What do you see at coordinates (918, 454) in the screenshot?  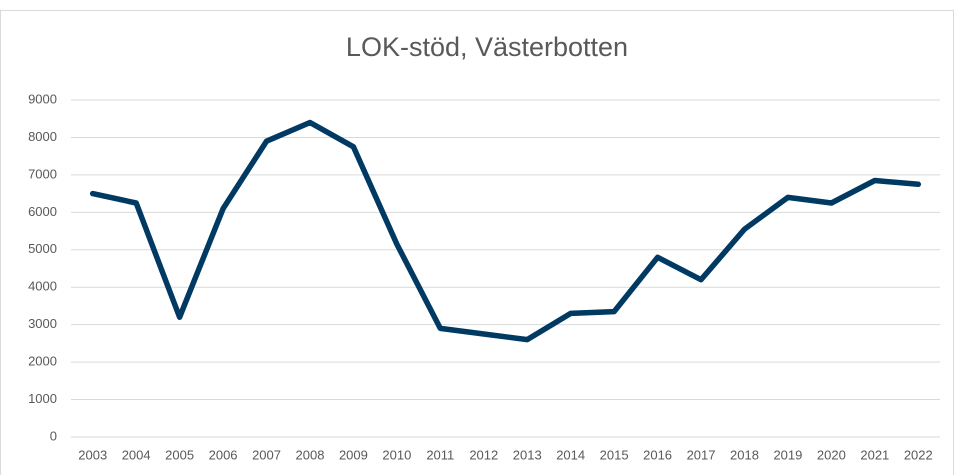 I see `x-tick-label: 2022` at bounding box center [918, 454].